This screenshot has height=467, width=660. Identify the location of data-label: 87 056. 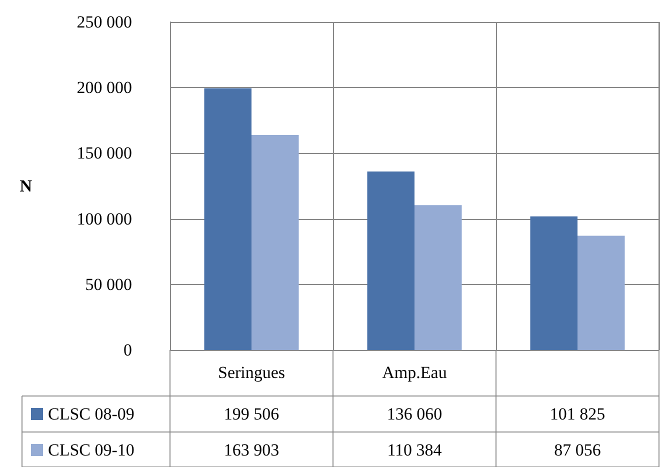
(577, 450).